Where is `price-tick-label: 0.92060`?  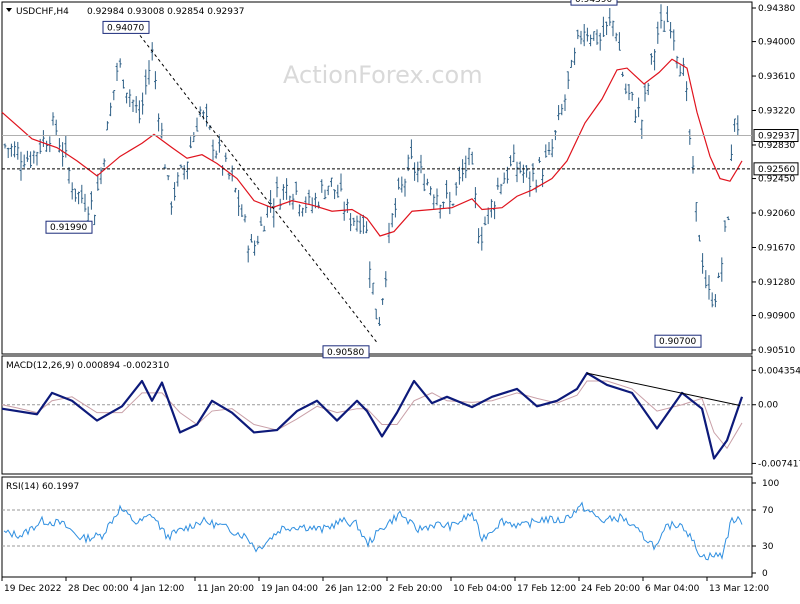
price-tick-label: 0.92060 is located at coordinates (776, 214).